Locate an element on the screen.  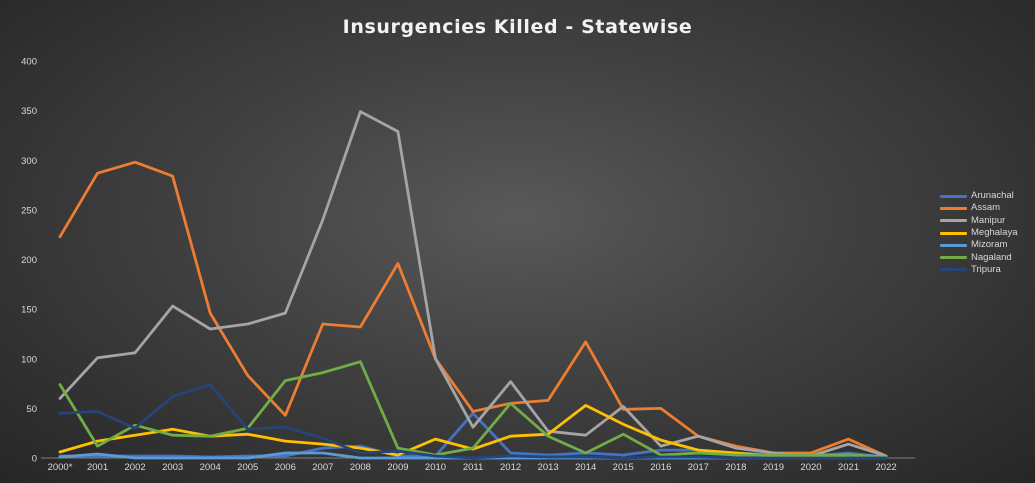
y-tick-label: 350 is located at coordinates (29, 111).